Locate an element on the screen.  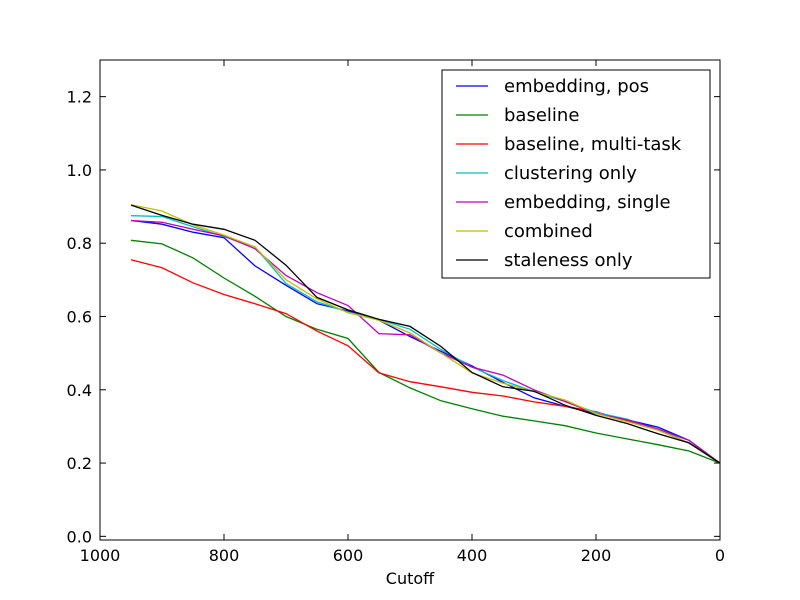
x-tick-label: 200 is located at coordinates (596, 555).